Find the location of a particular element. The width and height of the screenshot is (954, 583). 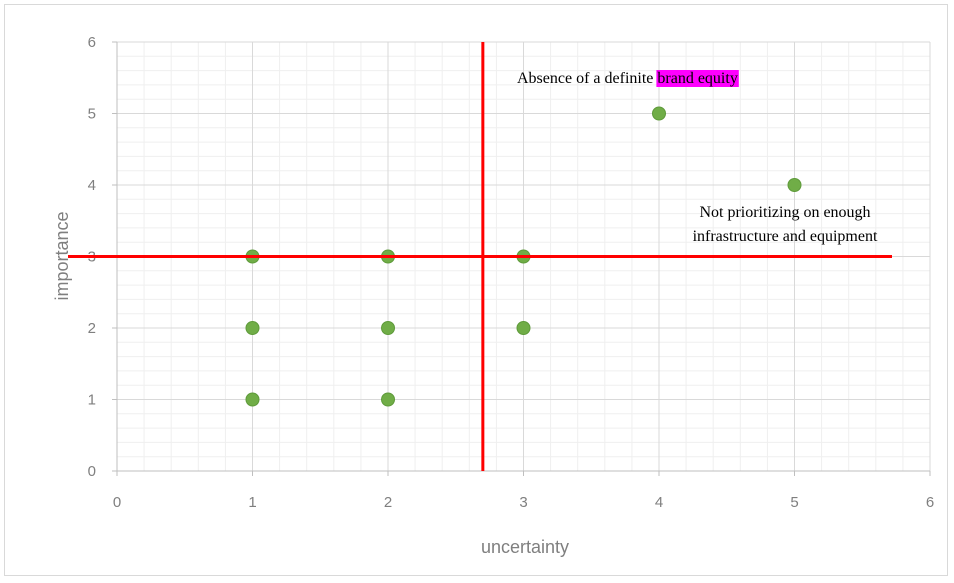

annotation-brand-highlight: brand equity is located at coordinates (697, 78).